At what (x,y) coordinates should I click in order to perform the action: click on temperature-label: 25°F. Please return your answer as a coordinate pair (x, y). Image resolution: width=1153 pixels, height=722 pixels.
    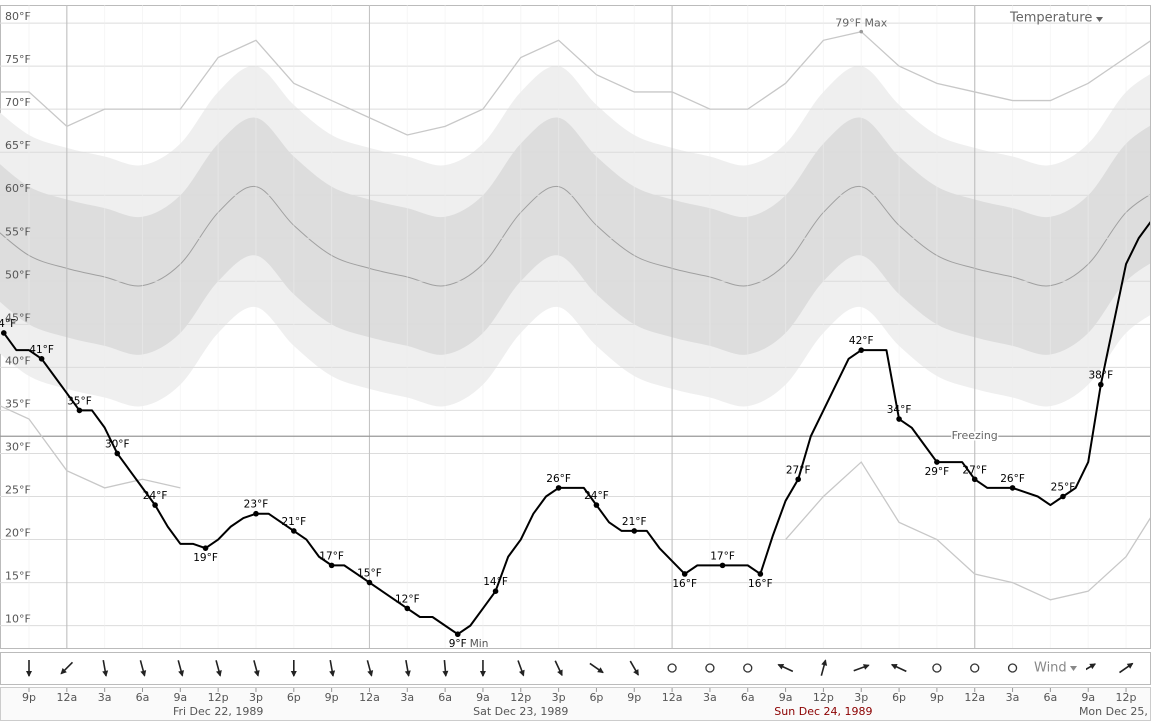
    Looking at the image, I should click on (1063, 488).